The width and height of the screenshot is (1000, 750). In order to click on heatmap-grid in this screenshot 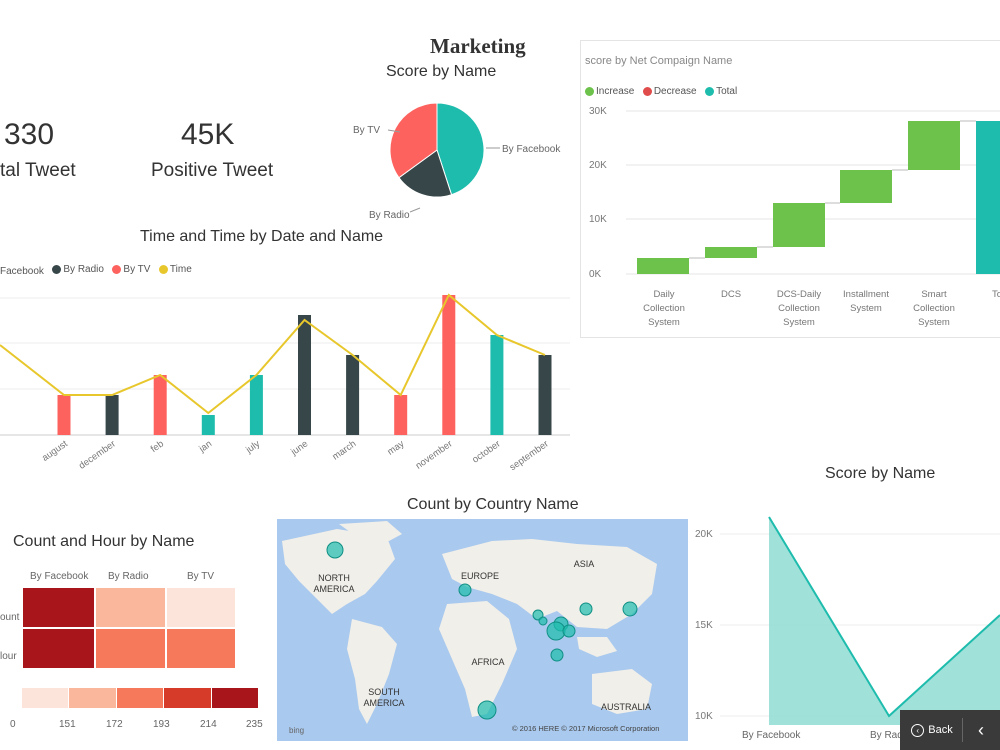, I will do `click(129, 628)`.